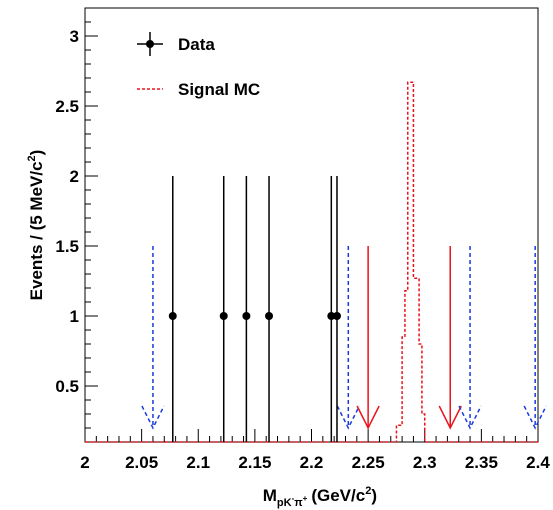  What do you see at coordinates (538, 462) in the screenshot?
I see `x-tick-label: 2.4` at bounding box center [538, 462].